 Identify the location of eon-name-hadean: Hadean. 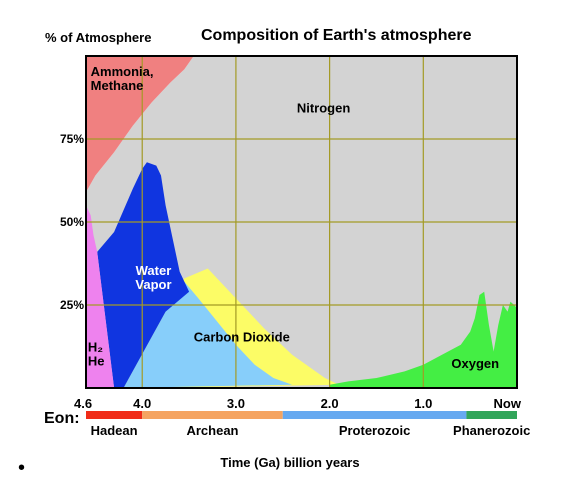
(114, 430).